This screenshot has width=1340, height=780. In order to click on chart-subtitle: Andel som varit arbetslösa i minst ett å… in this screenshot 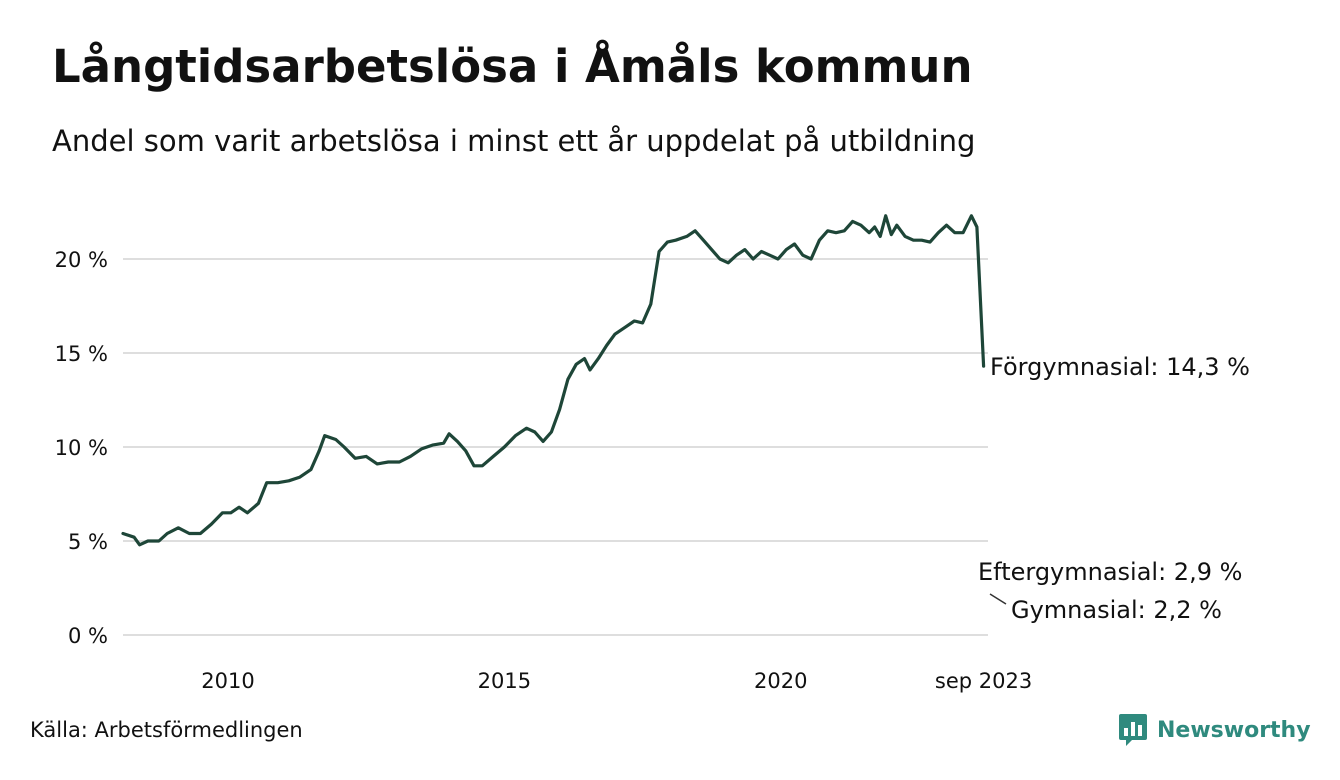, I will do `click(514, 141)`.